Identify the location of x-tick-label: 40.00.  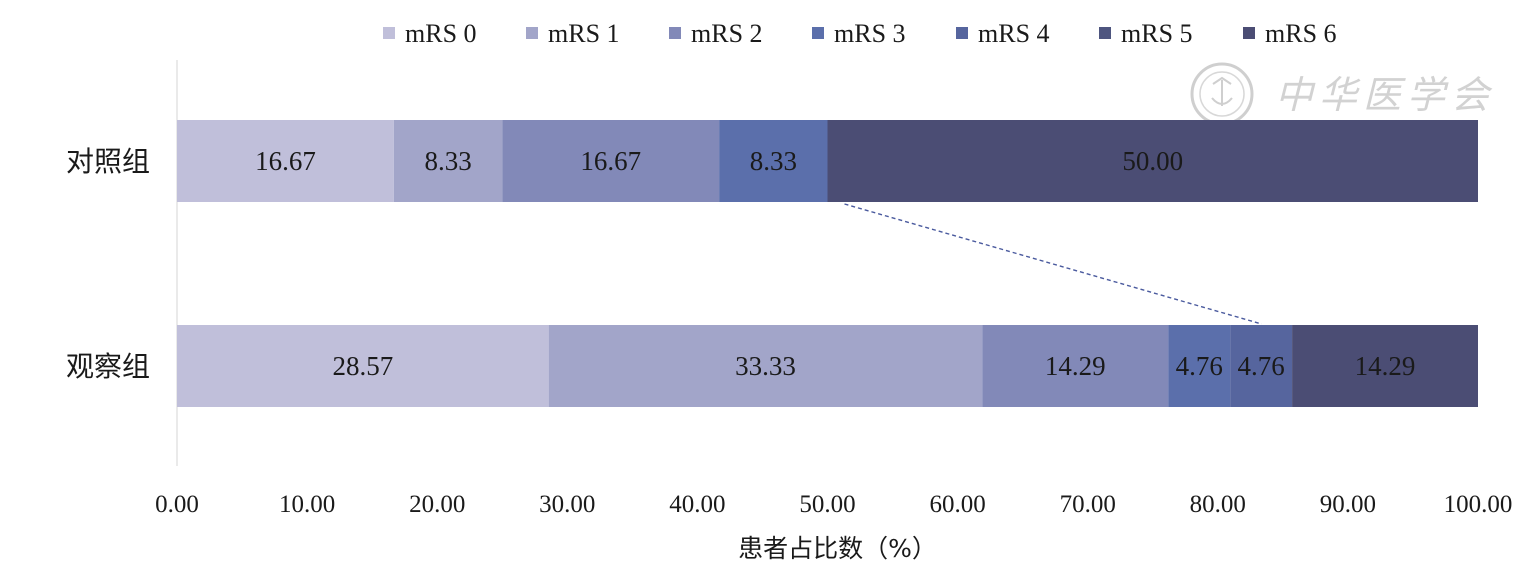
(697, 504).